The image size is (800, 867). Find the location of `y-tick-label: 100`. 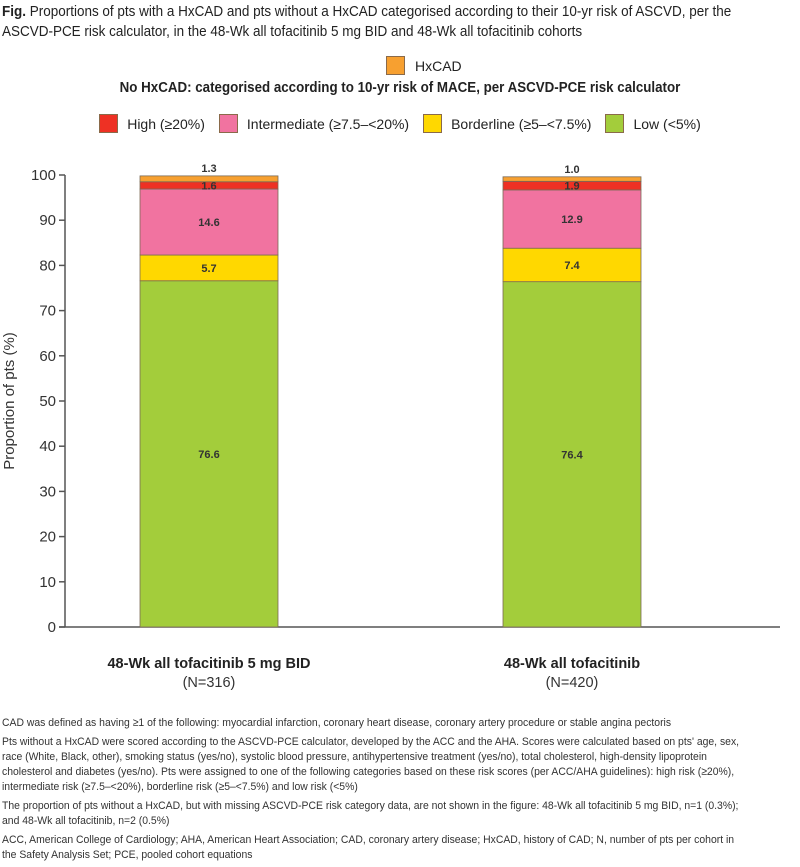

y-tick-label: 100 is located at coordinates (43, 175).